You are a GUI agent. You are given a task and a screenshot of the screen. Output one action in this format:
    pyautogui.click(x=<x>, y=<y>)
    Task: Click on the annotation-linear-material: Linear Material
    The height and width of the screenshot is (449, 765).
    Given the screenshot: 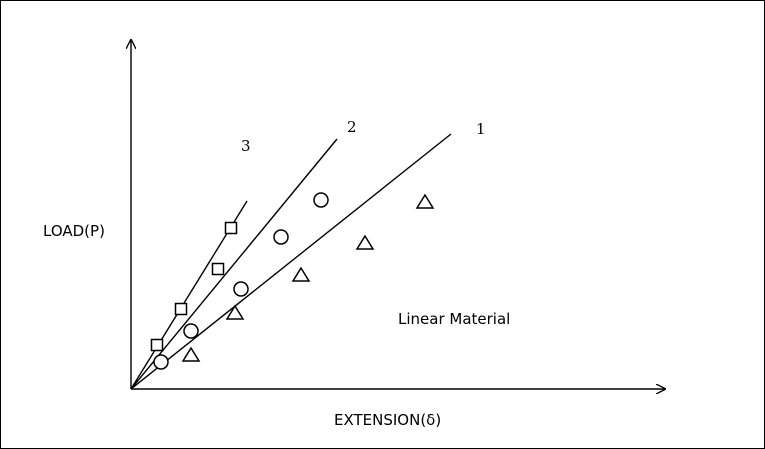 What is the action you would take?
    pyautogui.click(x=454, y=319)
    